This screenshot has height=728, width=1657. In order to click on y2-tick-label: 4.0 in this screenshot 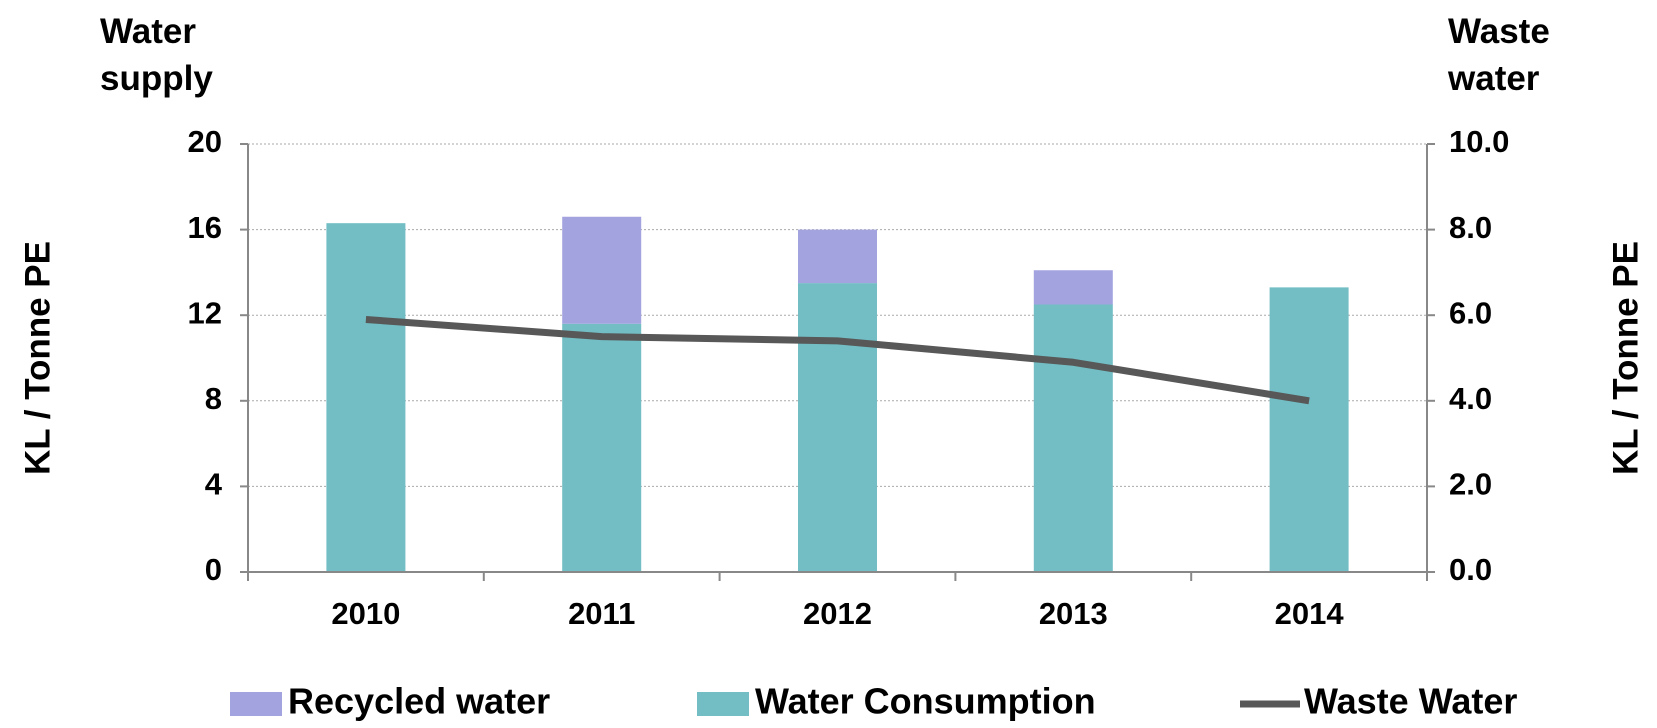, I will do `click(1470, 398)`.